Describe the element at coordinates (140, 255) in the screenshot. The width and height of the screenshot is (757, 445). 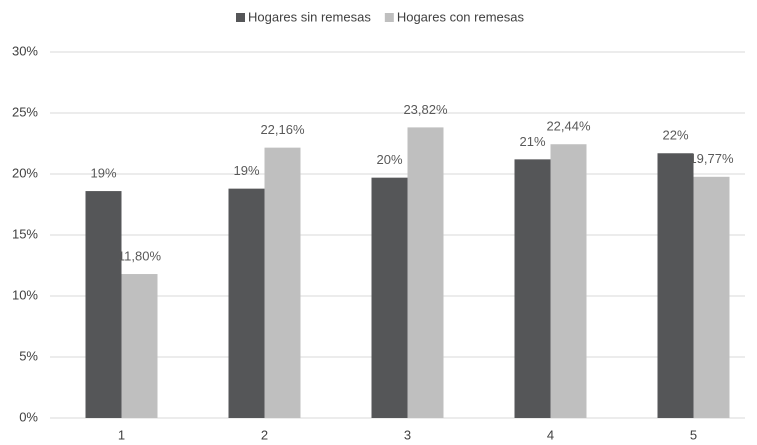
I see `value-label: 11,80%` at that location.